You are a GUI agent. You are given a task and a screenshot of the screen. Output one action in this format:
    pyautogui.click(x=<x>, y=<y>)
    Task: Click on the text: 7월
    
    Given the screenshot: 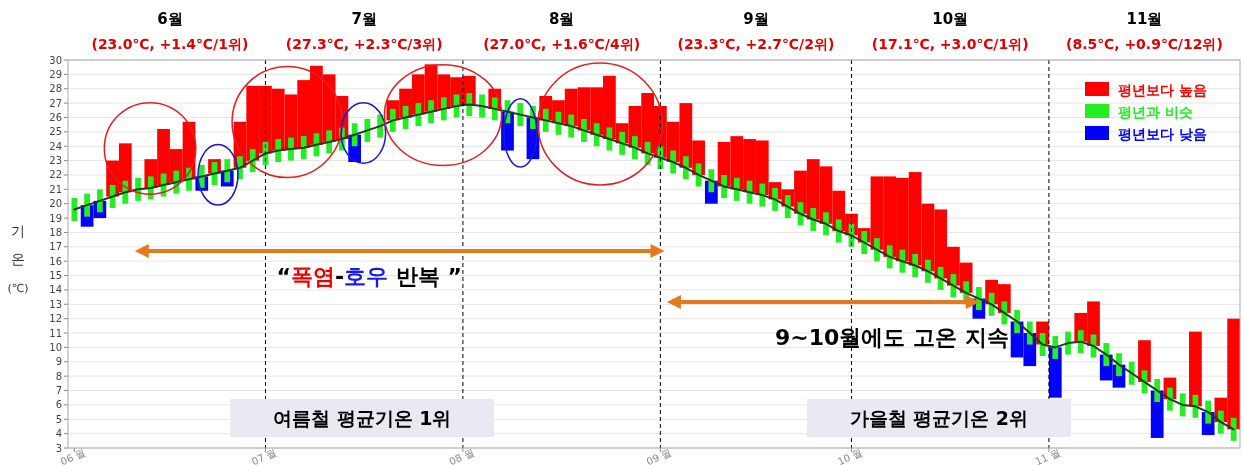 What is the action you would take?
    pyautogui.click(x=364, y=19)
    